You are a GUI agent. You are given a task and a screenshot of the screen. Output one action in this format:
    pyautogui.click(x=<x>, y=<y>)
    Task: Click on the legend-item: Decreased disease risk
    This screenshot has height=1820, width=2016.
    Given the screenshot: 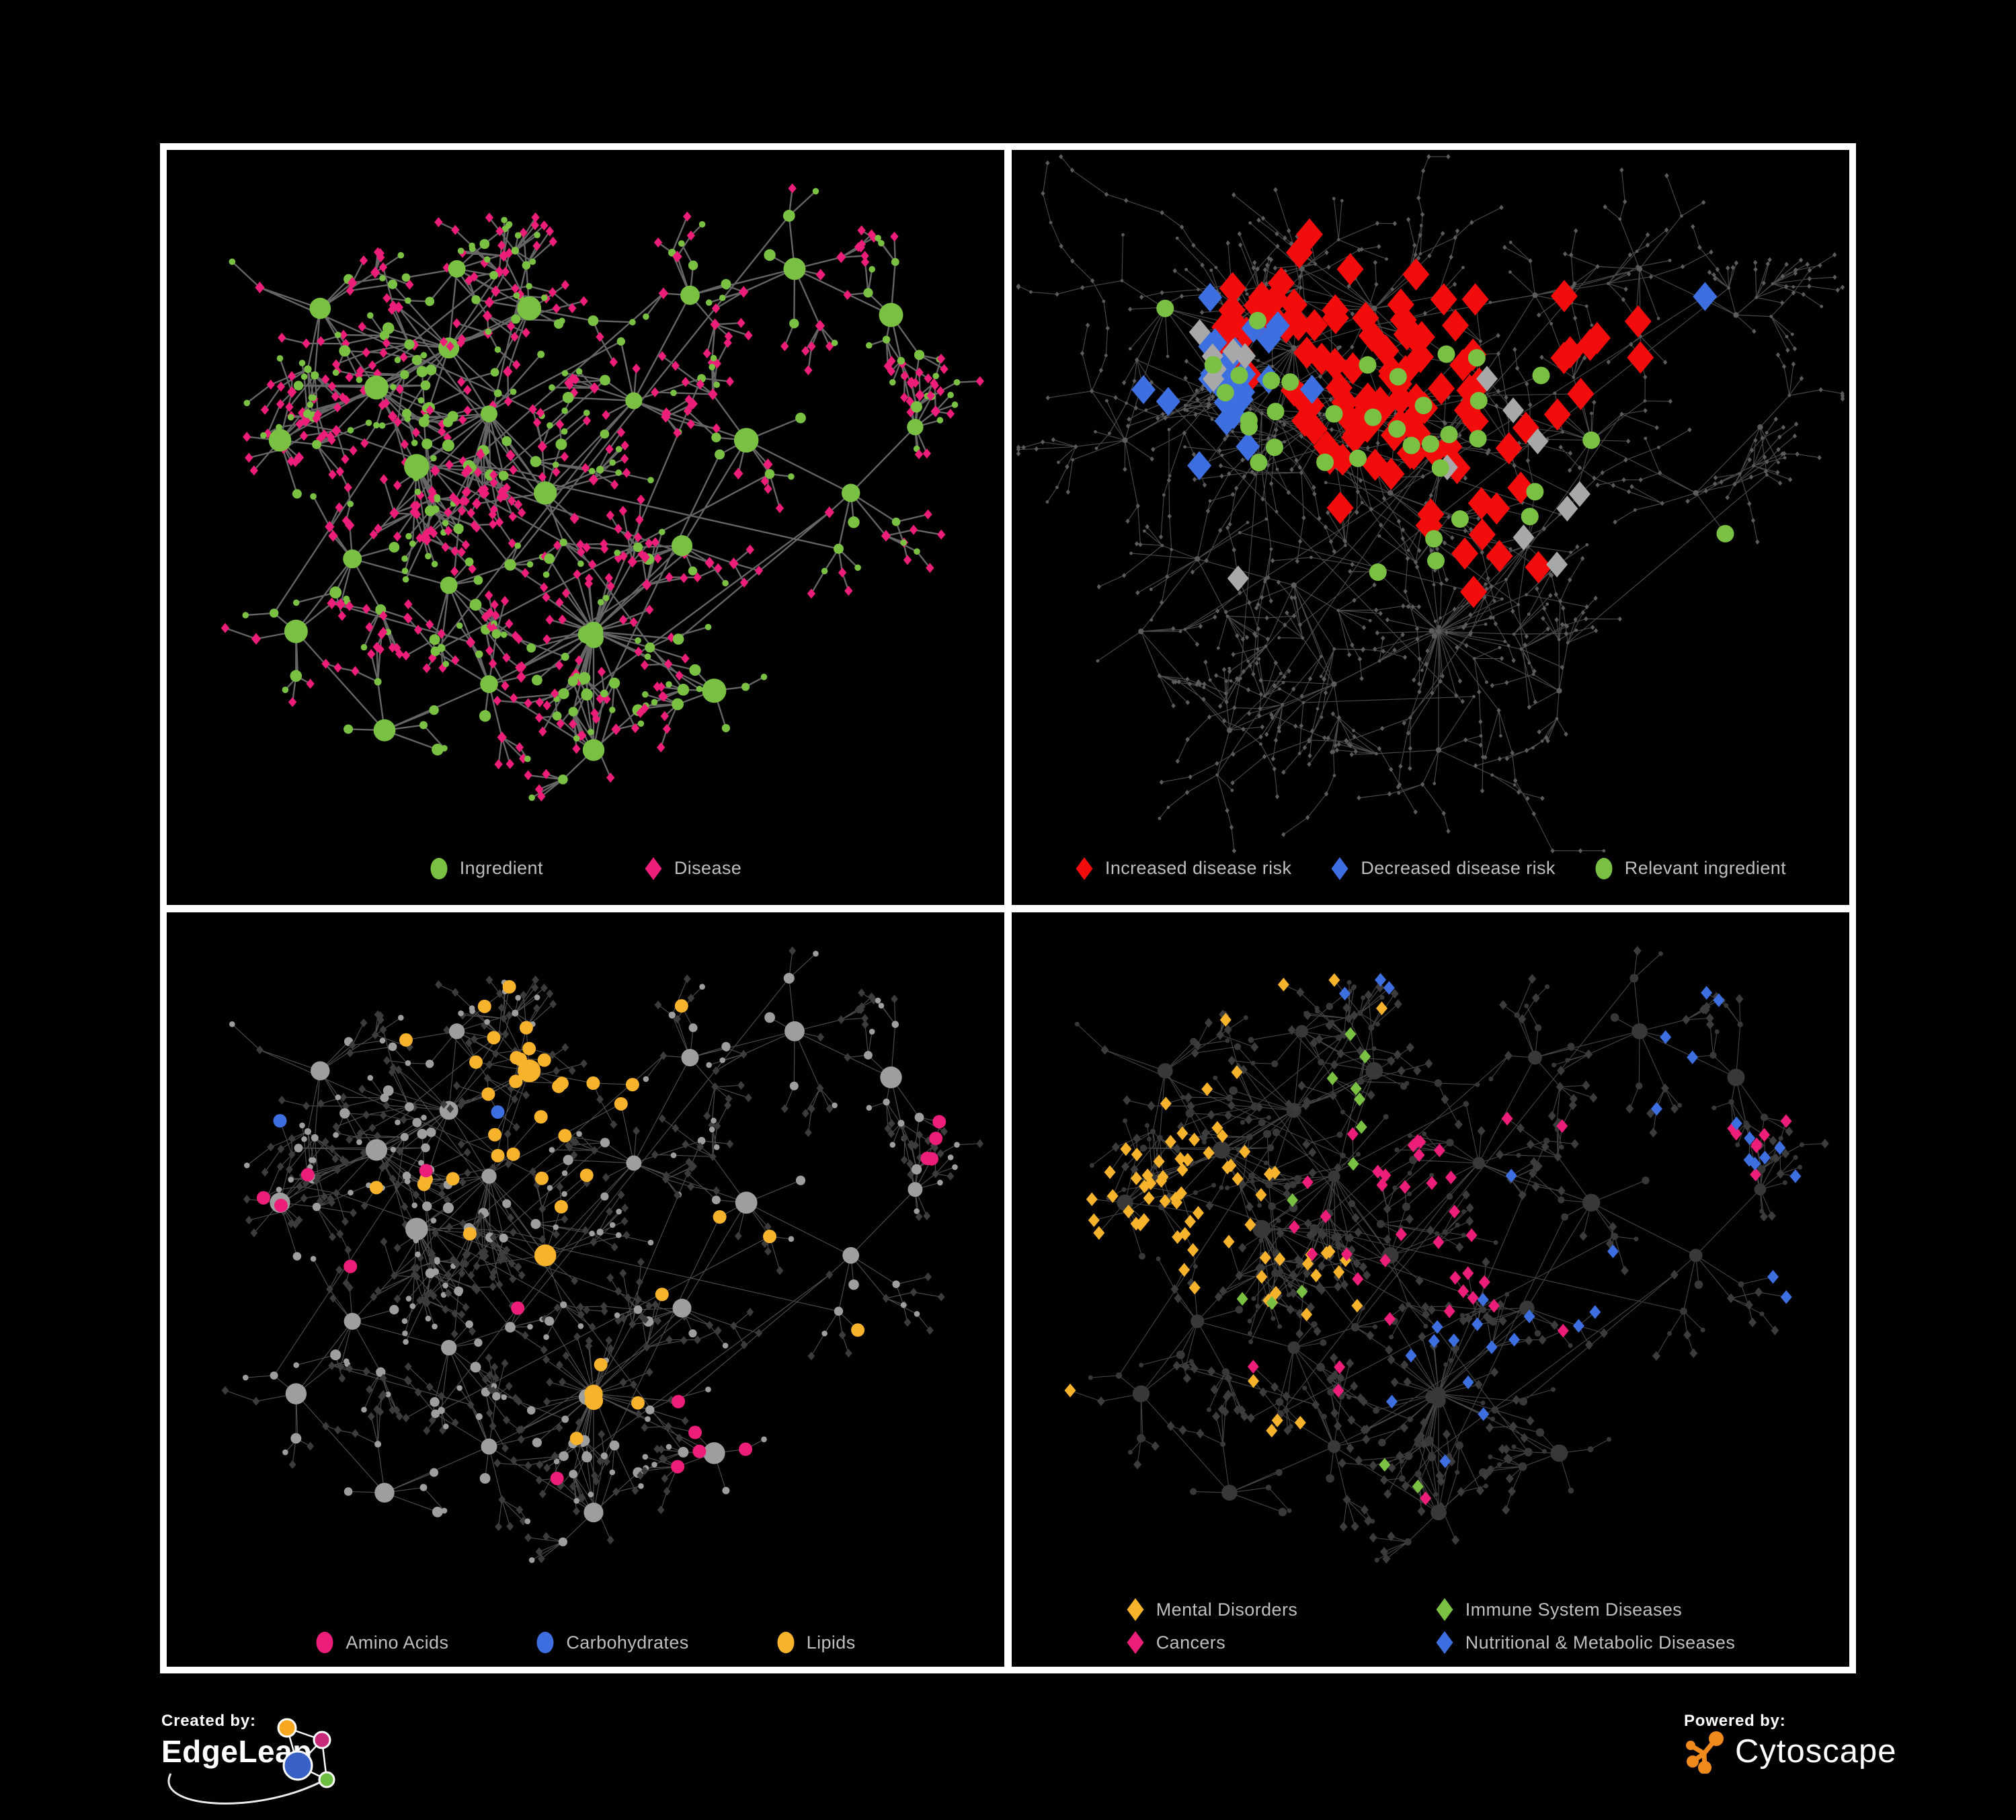 What is the action you would take?
    pyautogui.click(x=1442, y=869)
    